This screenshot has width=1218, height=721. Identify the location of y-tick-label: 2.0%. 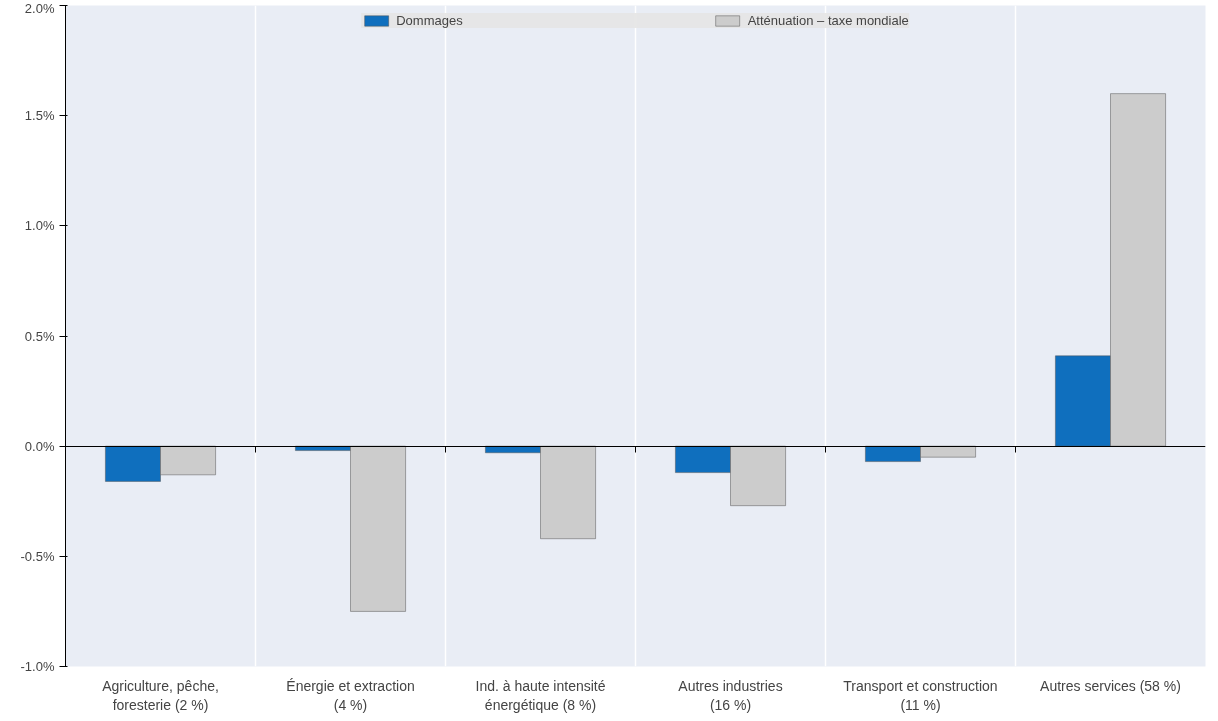
(39, 8).